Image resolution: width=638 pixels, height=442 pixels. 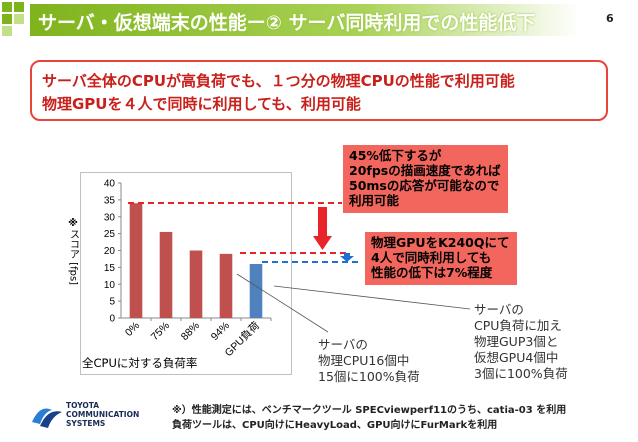 I want to click on connector-gpu-note, so click(x=372, y=297).